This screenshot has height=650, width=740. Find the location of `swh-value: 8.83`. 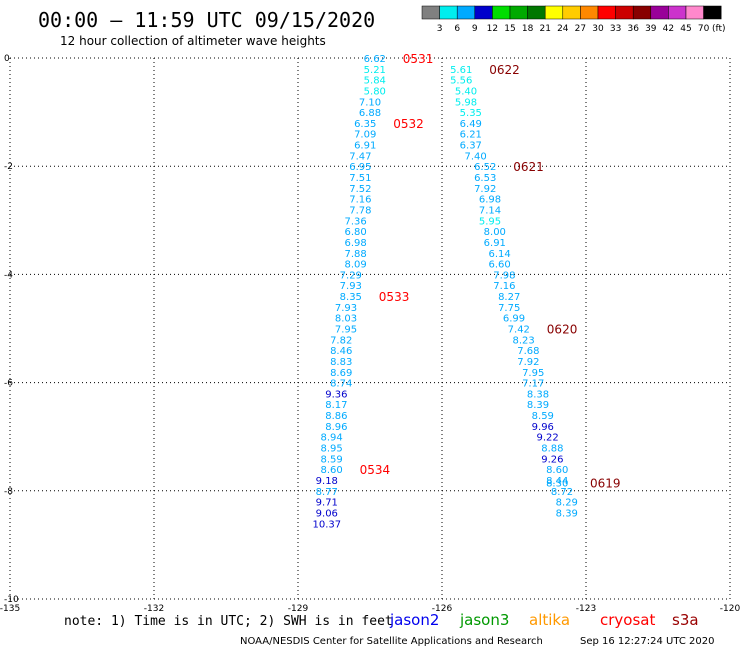

swh-value: 8.83 is located at coordinates (341, 362).